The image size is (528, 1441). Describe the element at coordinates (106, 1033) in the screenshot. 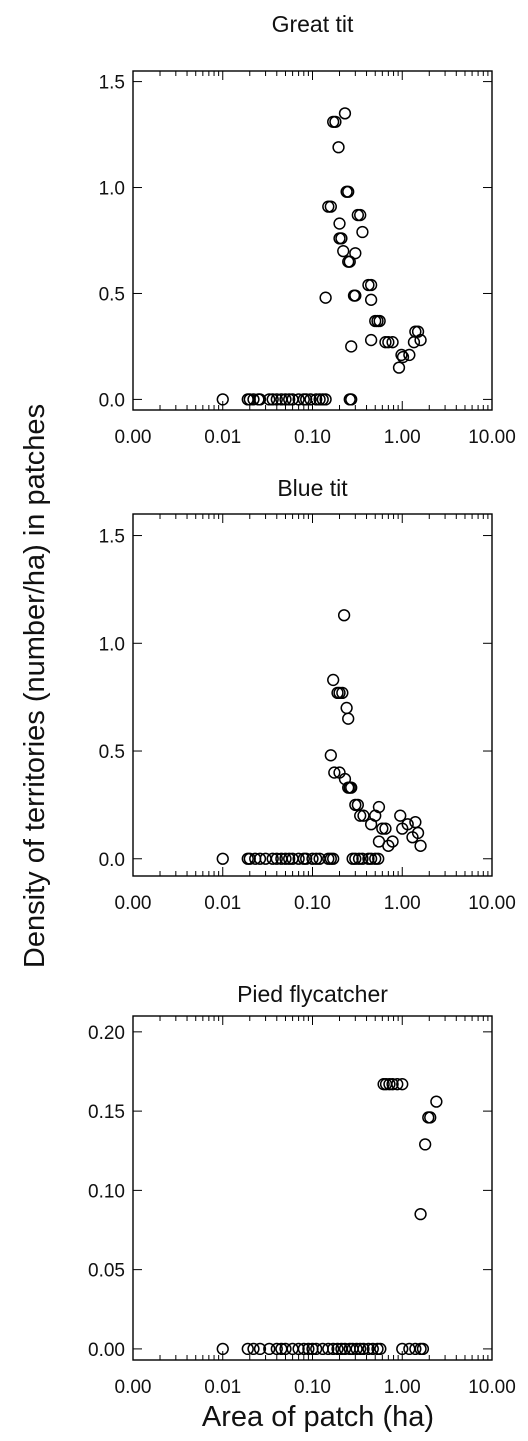

I see `y-tick-label: 0.20` at that location.